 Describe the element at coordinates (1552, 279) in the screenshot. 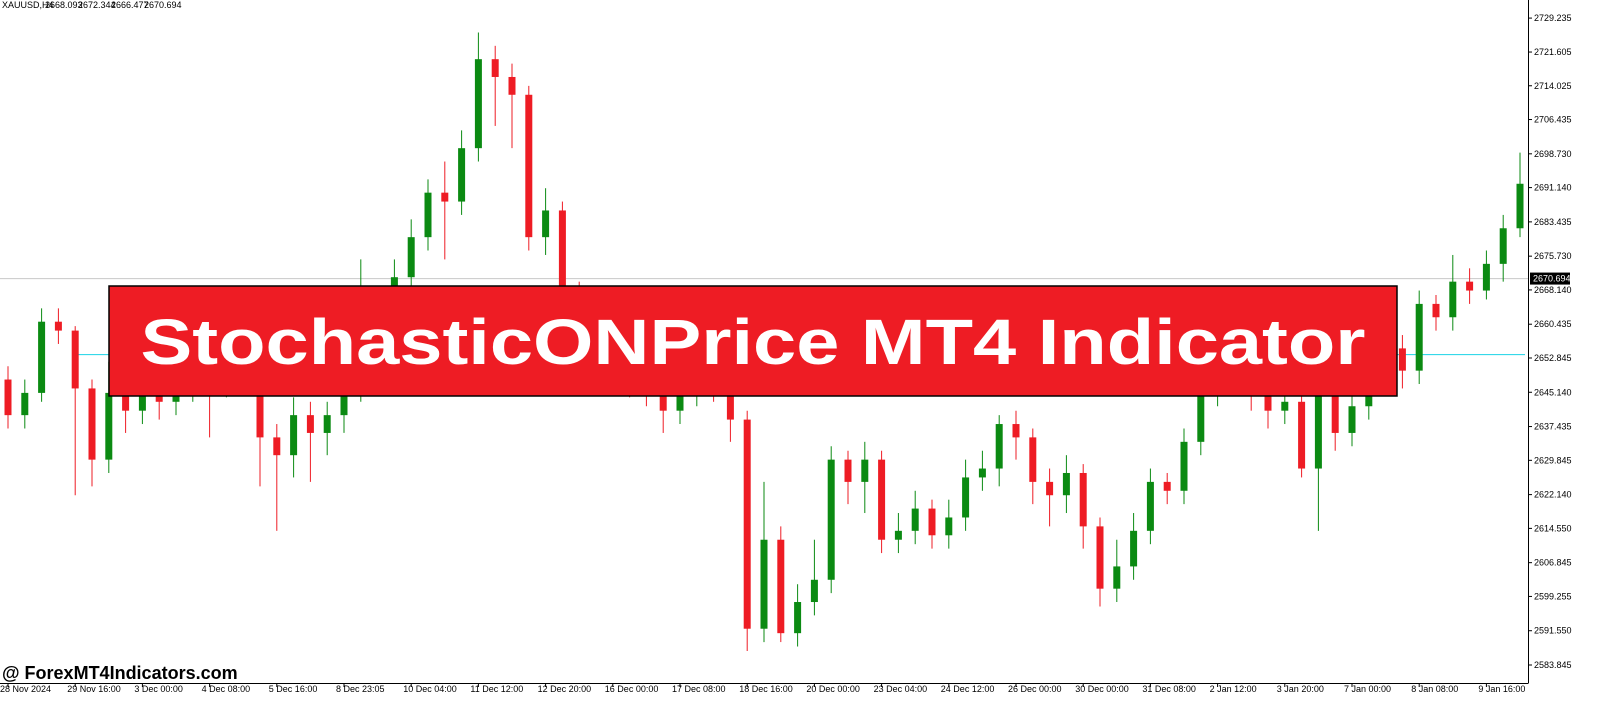

I see `current-price-label: 2670.694` at that location.